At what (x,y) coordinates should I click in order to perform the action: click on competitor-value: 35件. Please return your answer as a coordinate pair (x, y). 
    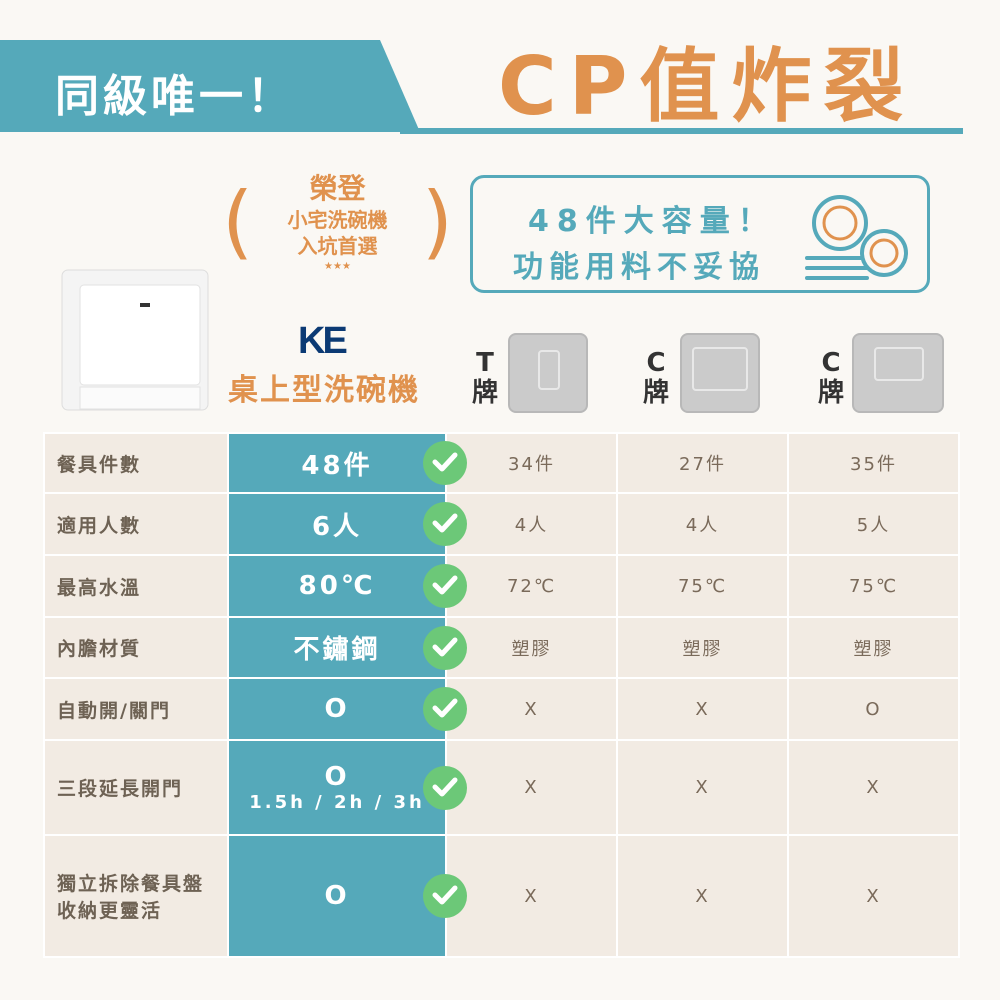
    Looking at the image, I should click on (873, 463).